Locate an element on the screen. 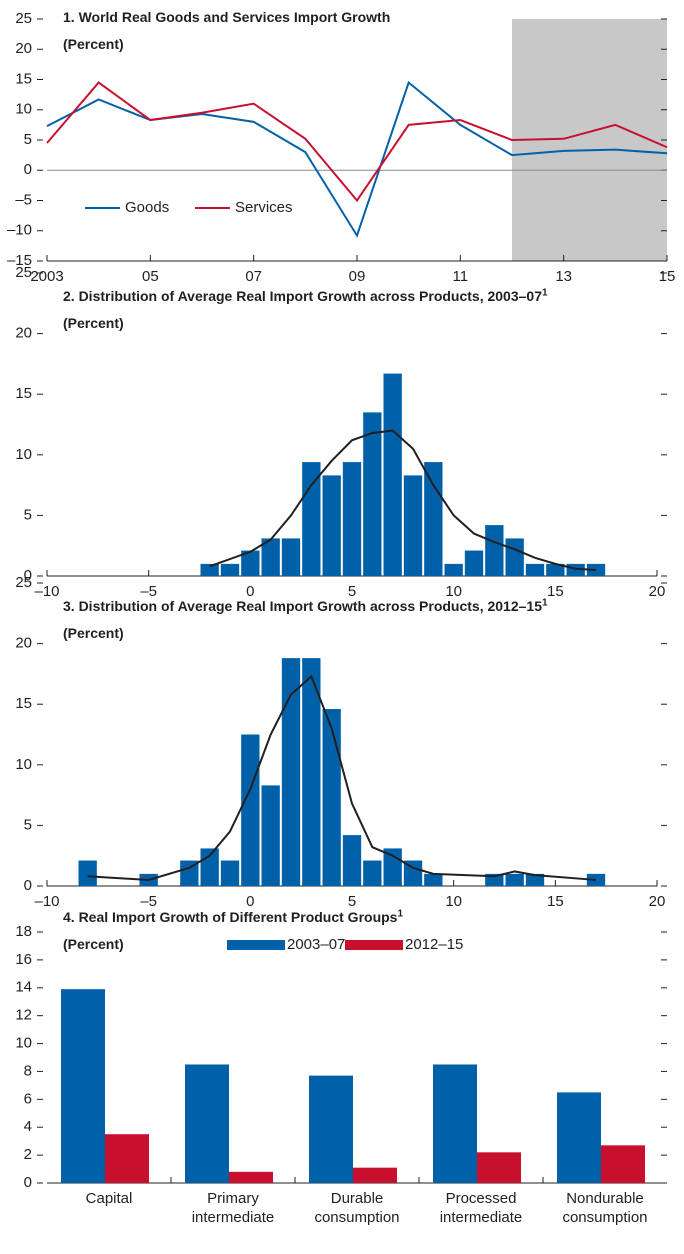 The width and height of the screenshot is (684, 1254). y-tick-label: 4 is located at coordinates (28, 1126).